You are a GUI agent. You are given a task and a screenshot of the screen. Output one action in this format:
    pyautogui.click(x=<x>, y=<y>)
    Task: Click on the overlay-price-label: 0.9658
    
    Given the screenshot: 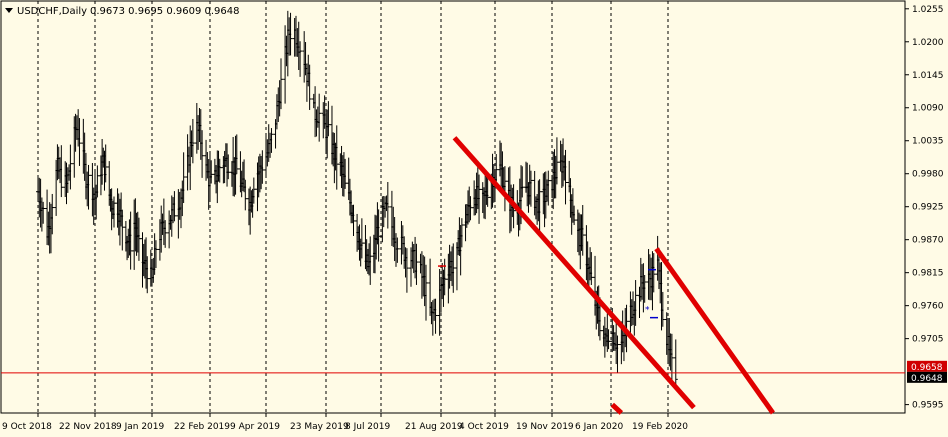 What is the action you would take?
    pyautogui.click(x=927, y=368)
    